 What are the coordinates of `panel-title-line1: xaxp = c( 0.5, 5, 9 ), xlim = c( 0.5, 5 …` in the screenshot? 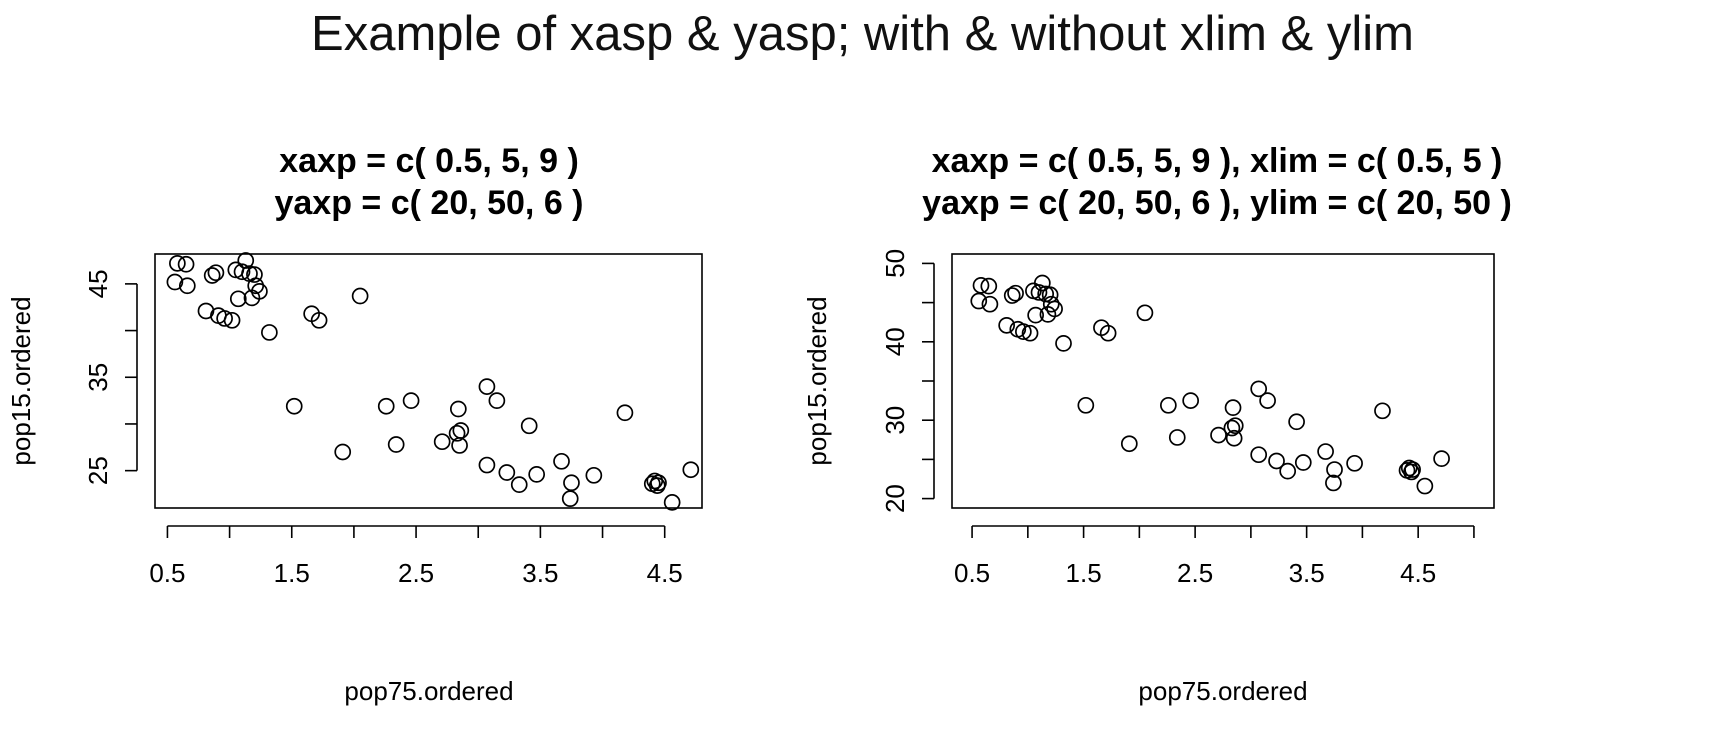 It's located at (1217, 161).